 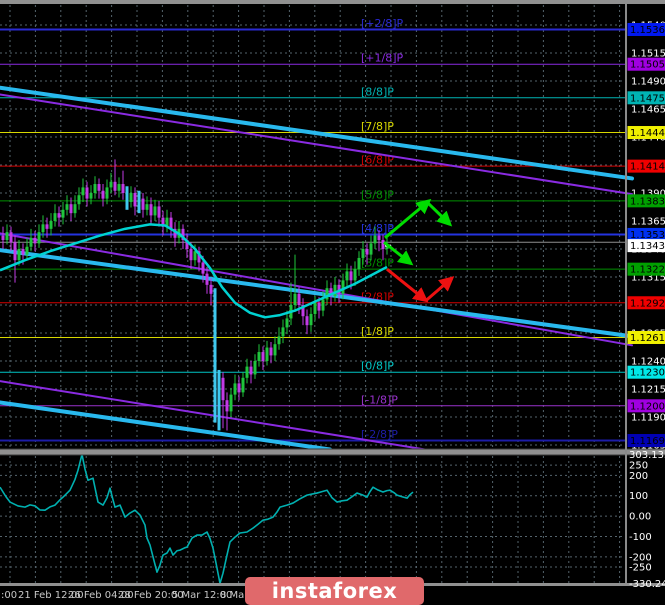 I want to click on price-badge-label: 1.1230, so click(x=647, y=373).